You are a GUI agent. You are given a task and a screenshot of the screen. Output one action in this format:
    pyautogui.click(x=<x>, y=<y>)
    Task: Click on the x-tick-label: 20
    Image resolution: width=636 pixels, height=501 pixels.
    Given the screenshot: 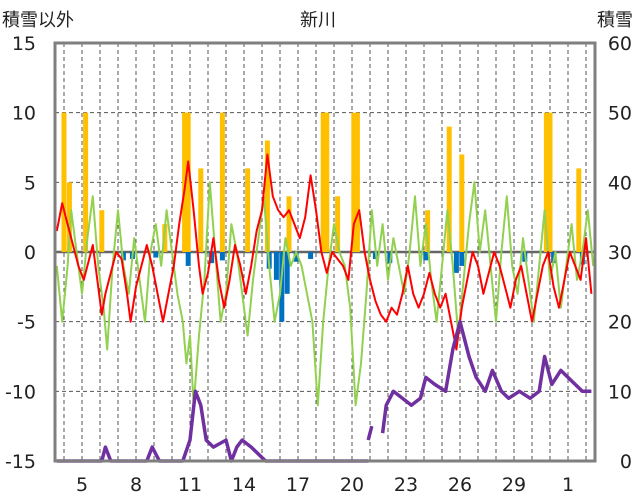 What is the action you would take?
    pyautogui.click(x=352, y=485)
    